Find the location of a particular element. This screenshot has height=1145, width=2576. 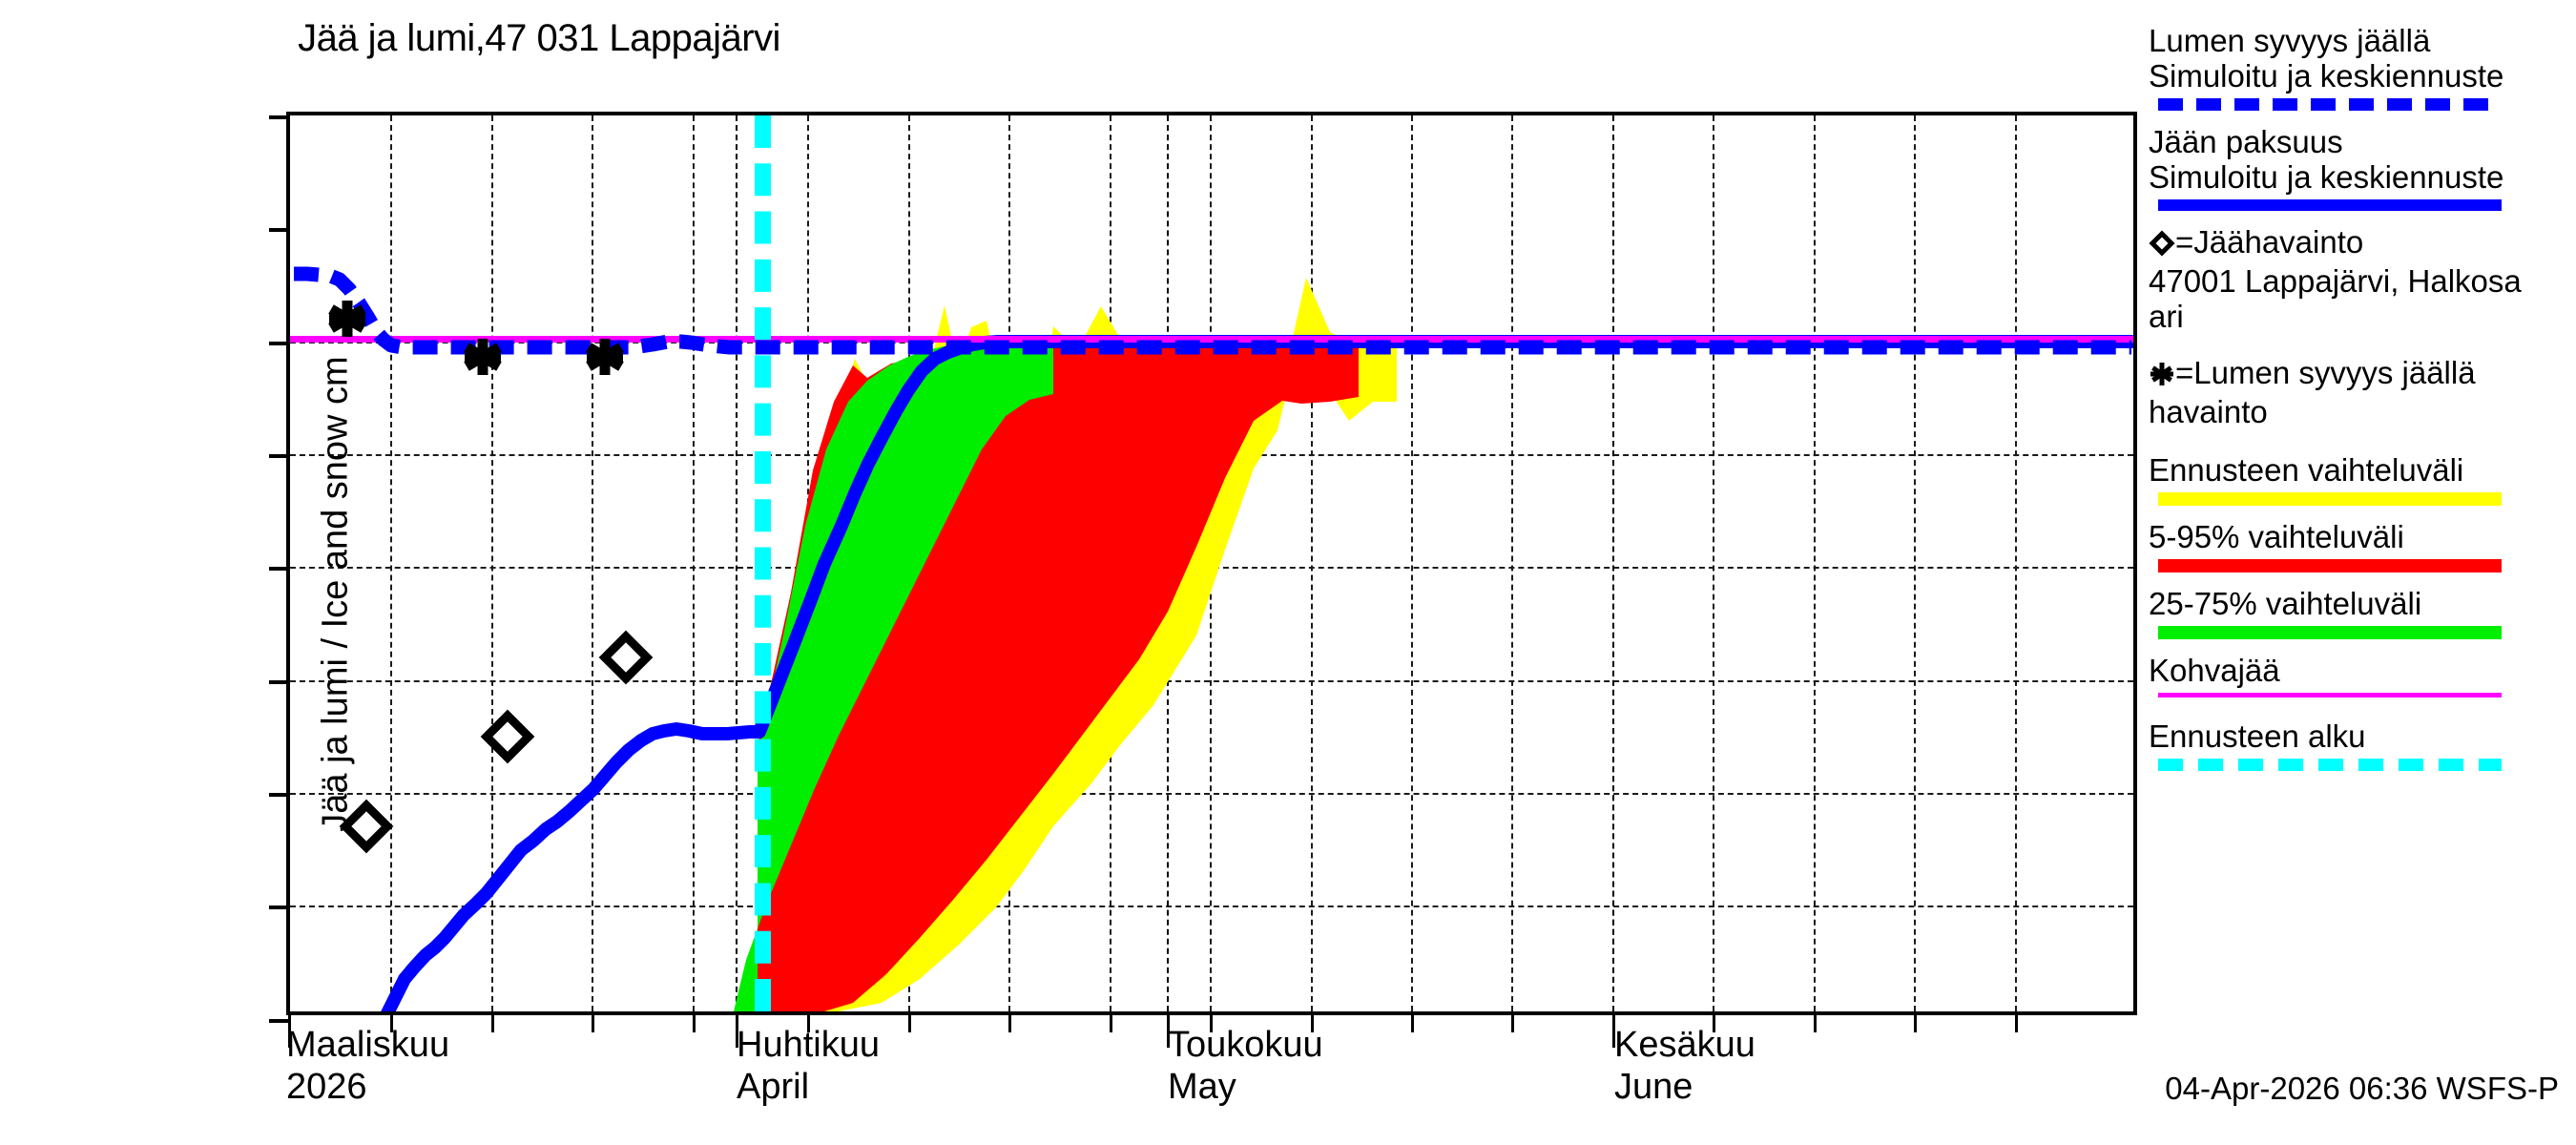

xlabel-march: Maaliskuu 2026 is located at coordinates (367, 1066).